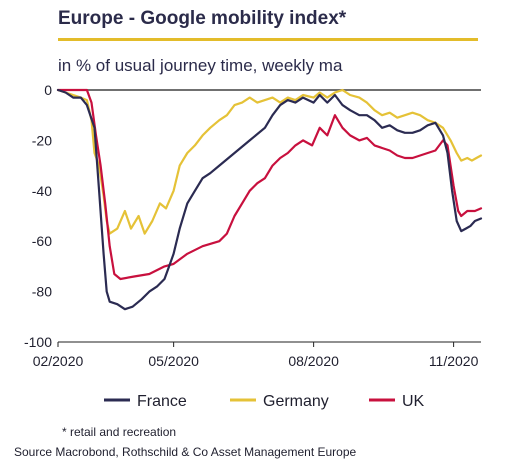 This screenshot has width=517, height=465. What do you see at coordinates (296, 401) in the screenshot?
I see `legend-label-germany: Germany` at bounding box center [296, 401].